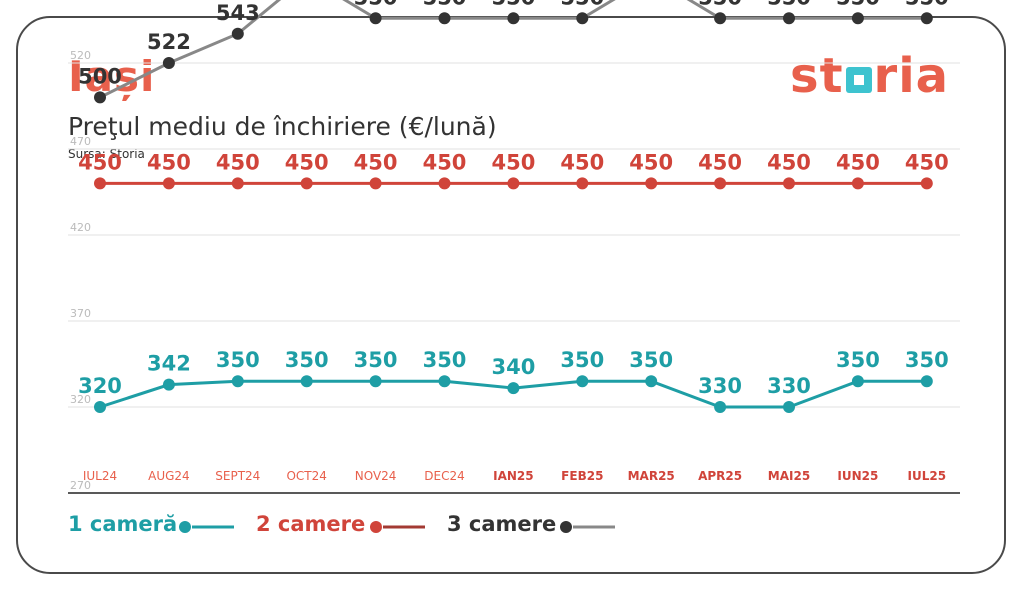 The height and width of the screenshot is (592, 1024). I want to click on data-label: 340, so click(513, 367).